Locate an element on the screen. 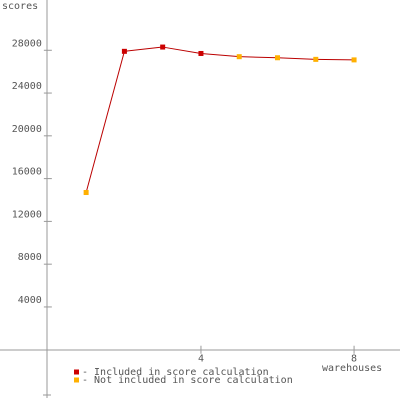 This screenshot has height=400, width=400. x-tick-label: 8 is located at coordinates (354, 359).